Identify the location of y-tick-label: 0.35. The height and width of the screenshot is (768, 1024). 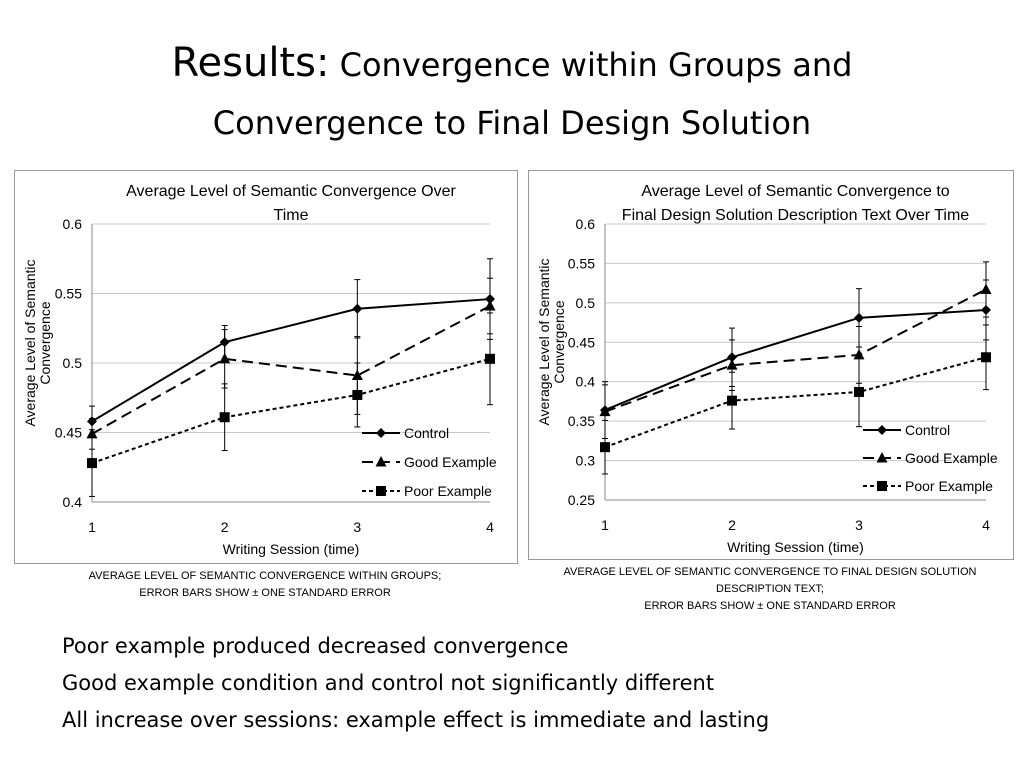
(581, 421).